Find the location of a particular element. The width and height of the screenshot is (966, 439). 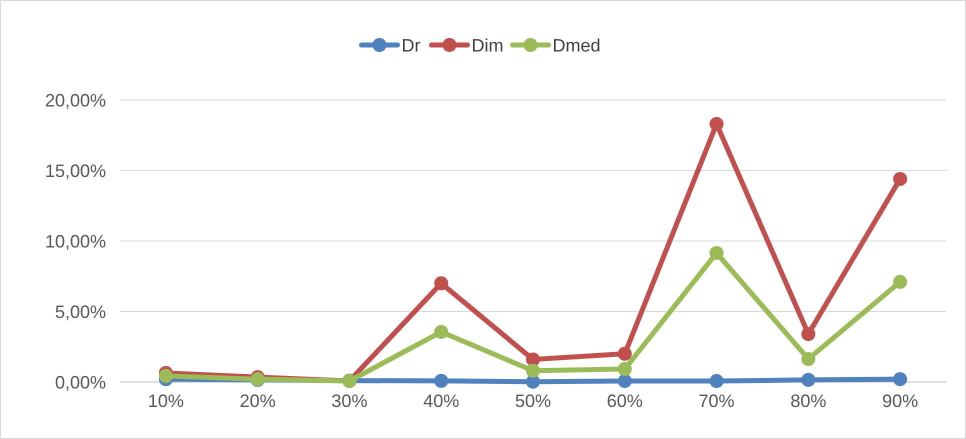

x-tick-label: 70% is located at coordinates (716, 401).